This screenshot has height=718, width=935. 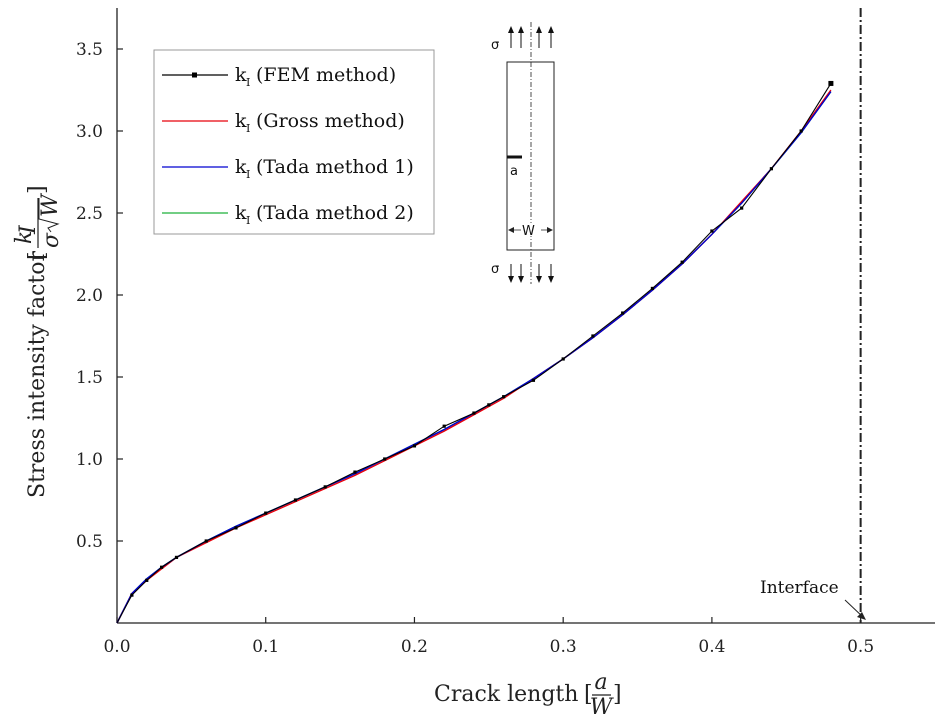 I want to click on legend-marker, so click(x=194, y=75).